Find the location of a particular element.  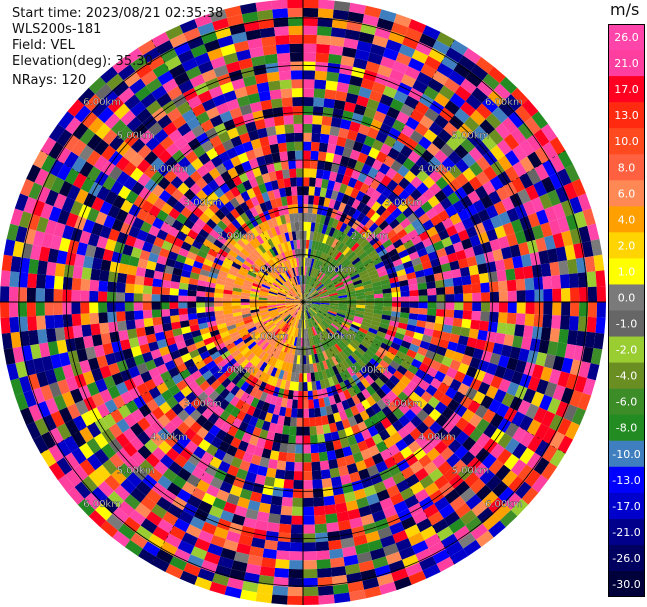

colorbar-tick-label: -13.0 is located at coordinates (626, 480).